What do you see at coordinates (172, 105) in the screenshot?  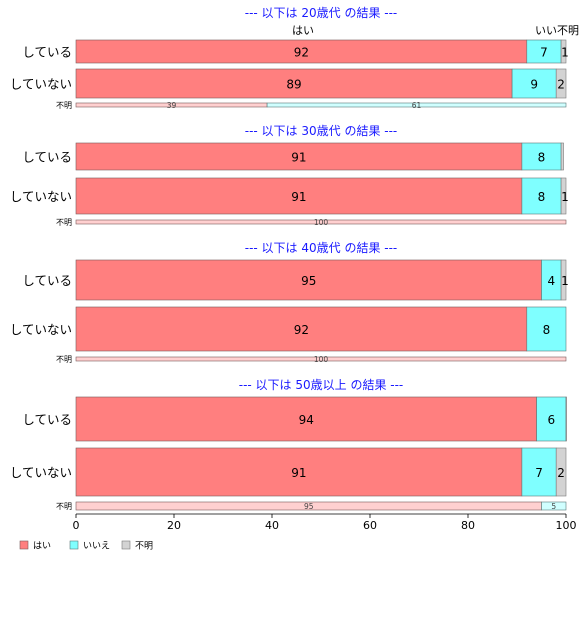 I see `data-label: 39` at bounding box center [172, 105].